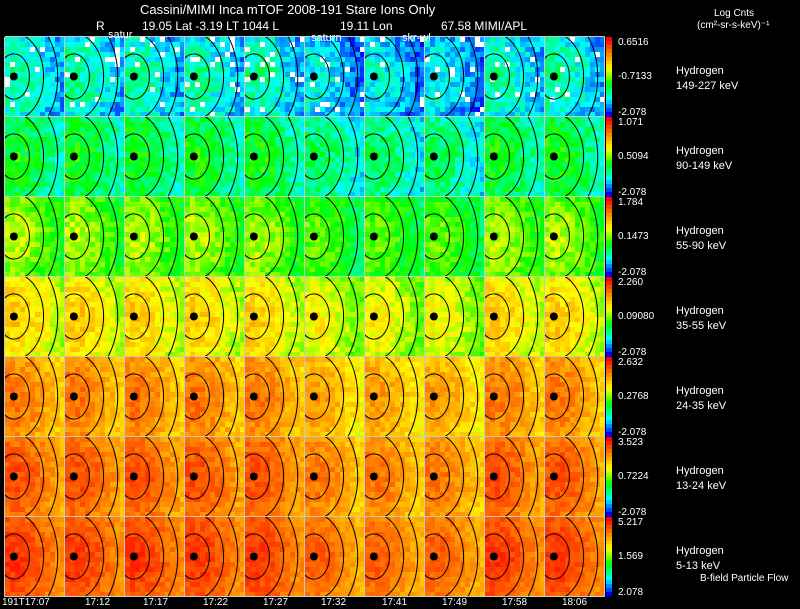 The height and width of the screenshot is (609, 800). What do you see at coordinates (216, 602) in the screenshot?
I see `time-tick-label: 17:22` at bounding box center [216, 602].